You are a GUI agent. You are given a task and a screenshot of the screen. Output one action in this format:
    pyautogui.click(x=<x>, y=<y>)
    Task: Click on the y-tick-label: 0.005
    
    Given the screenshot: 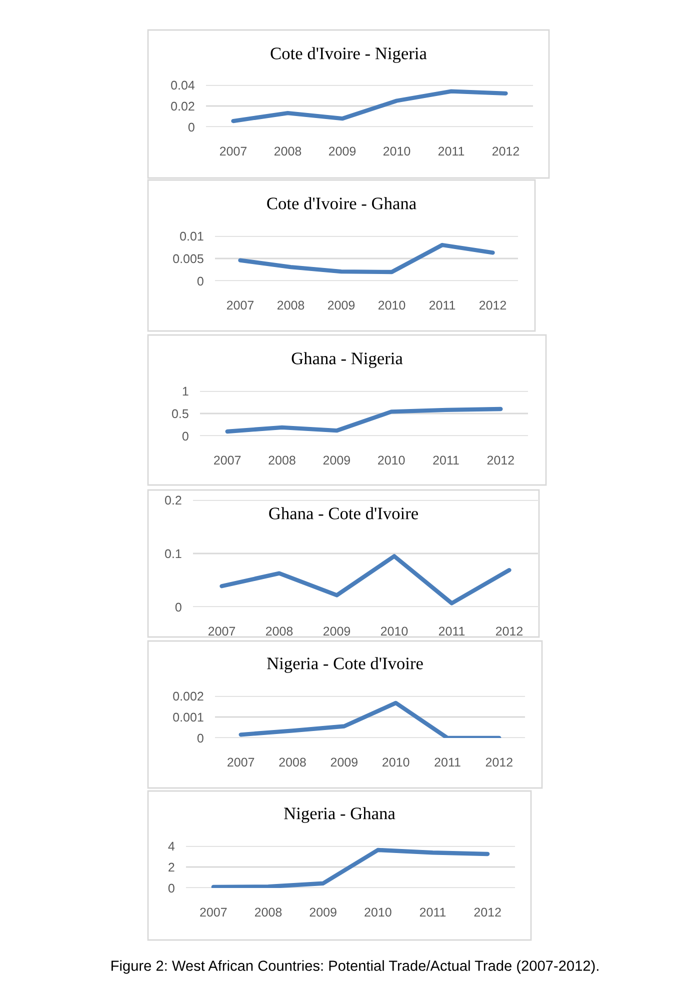 What is the action you would take?
    pyautogui.click(x=188, y=259)
    